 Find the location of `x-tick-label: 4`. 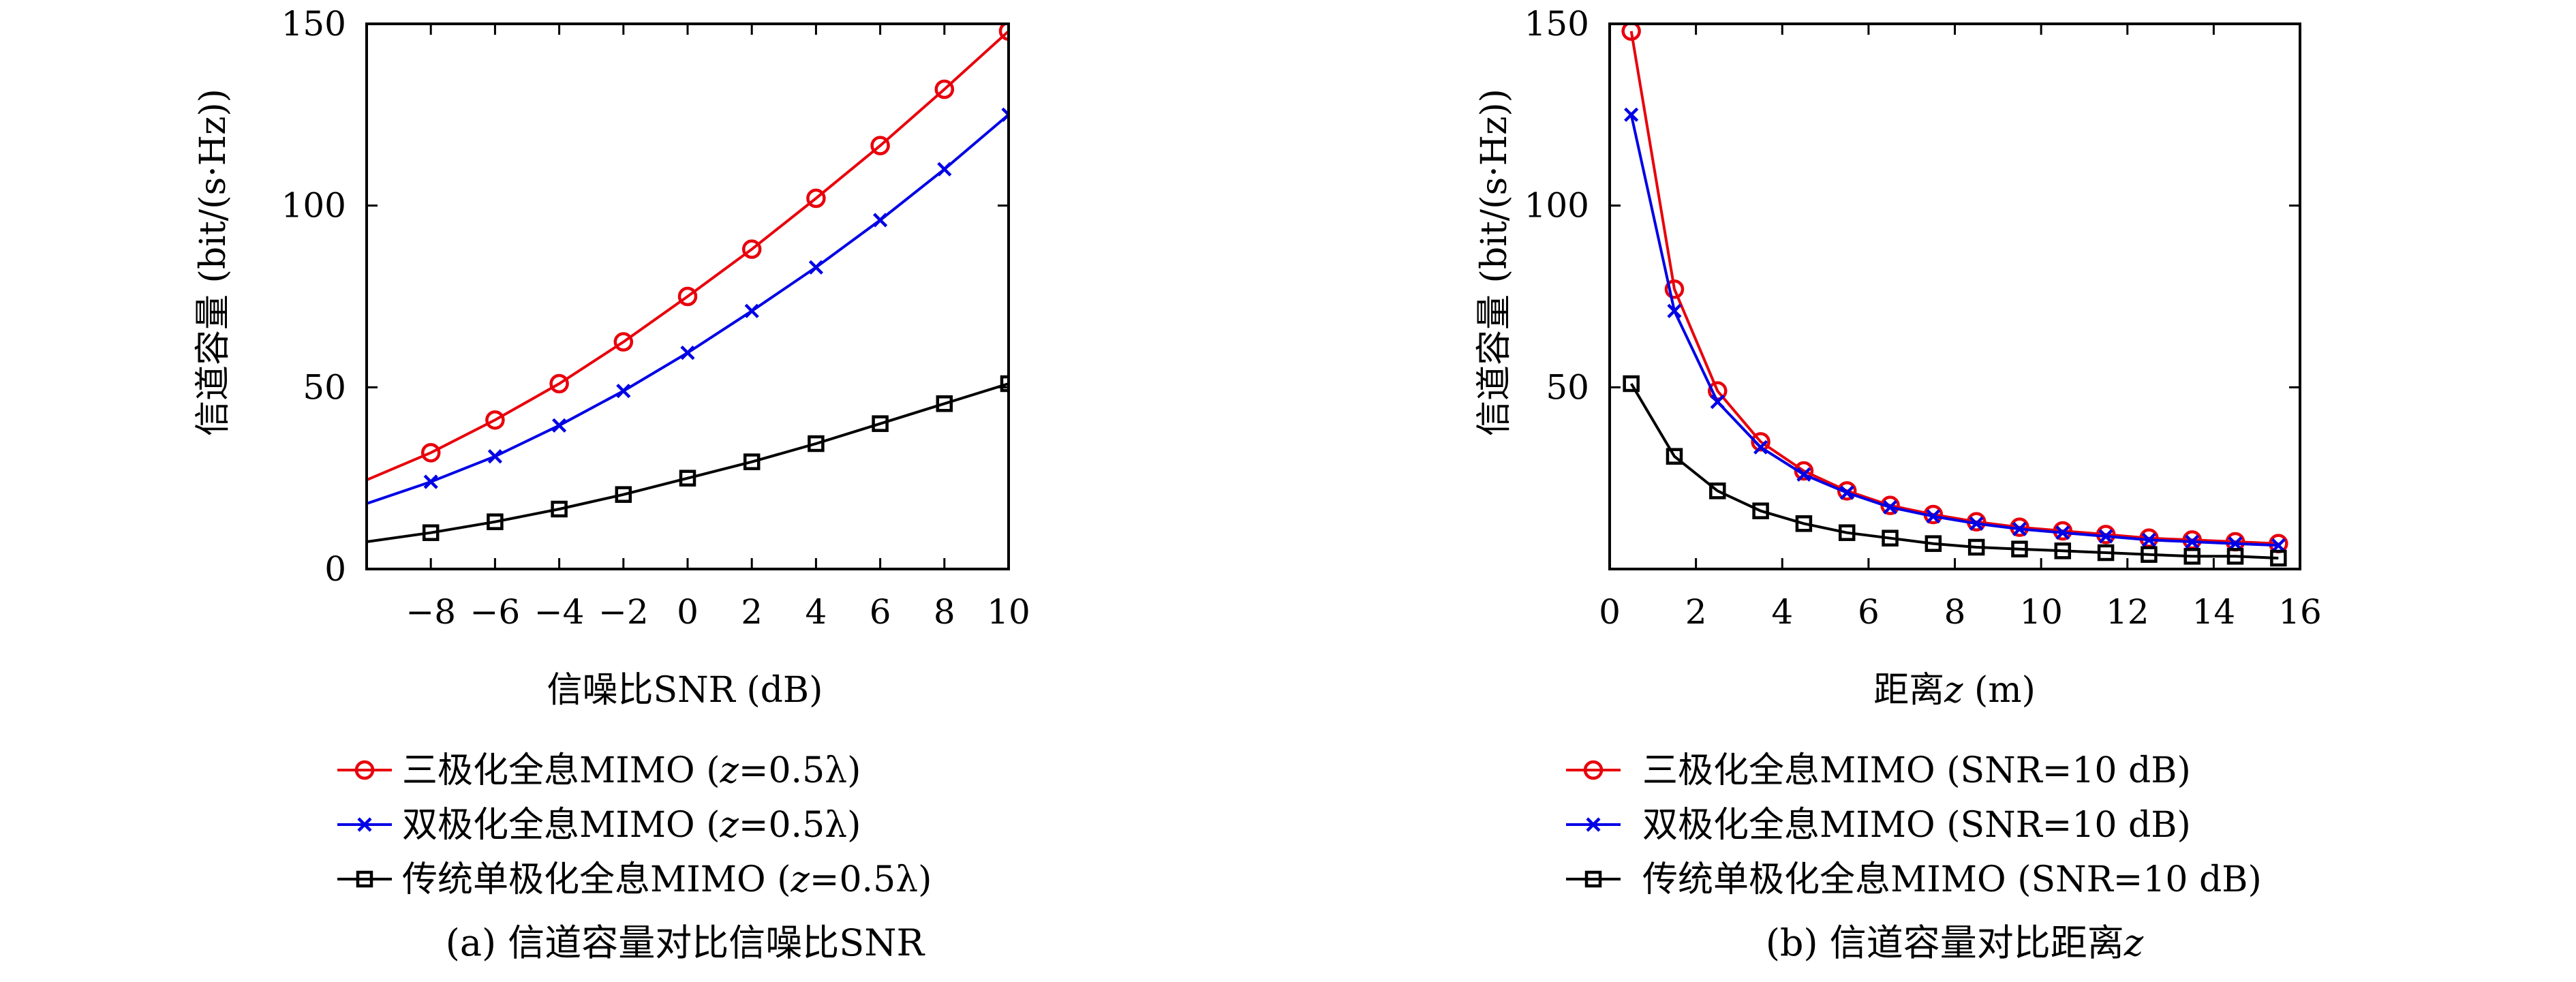

x-tick-label: 4 is located at coordinates (1782, 612).